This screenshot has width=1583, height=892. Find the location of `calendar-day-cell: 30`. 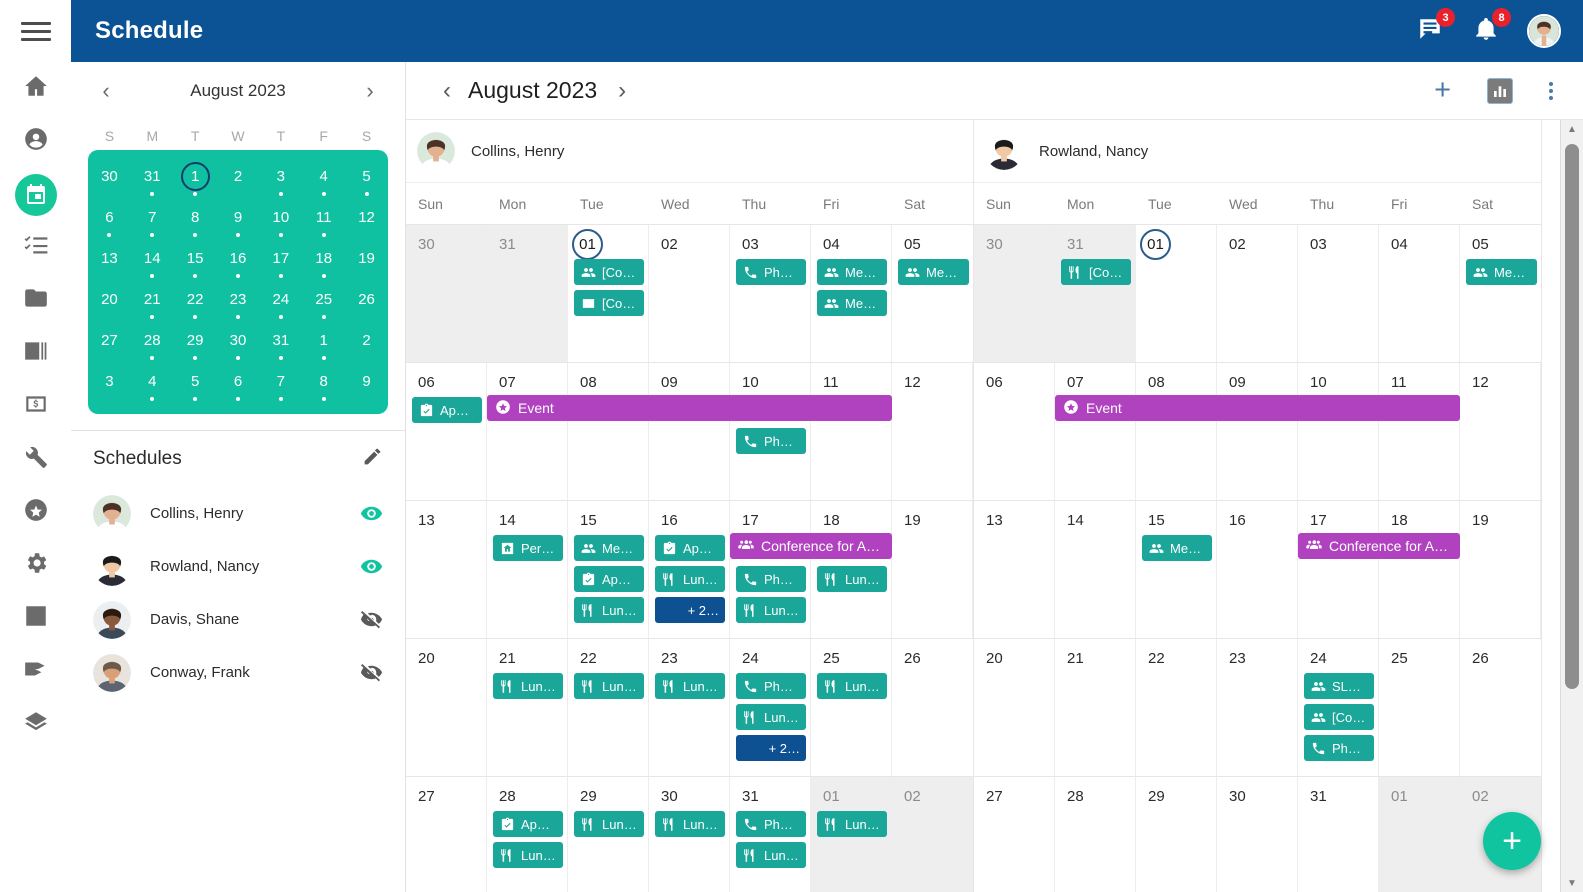

calendar-day-cell: 30 is located at coordinates (446, 293).